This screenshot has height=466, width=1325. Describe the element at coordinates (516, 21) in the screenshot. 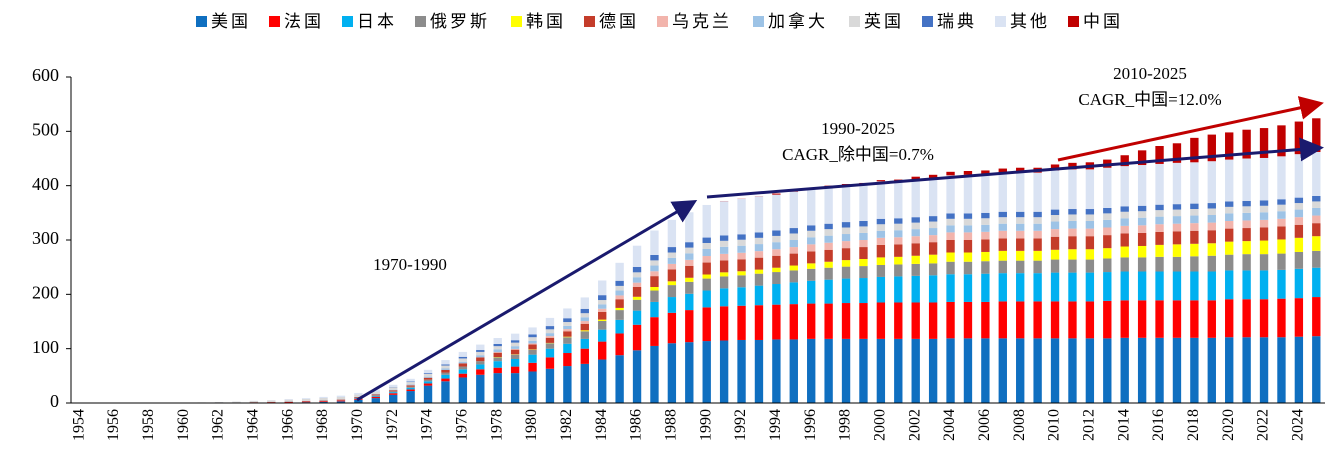

I see `legend-swatch` at that location.